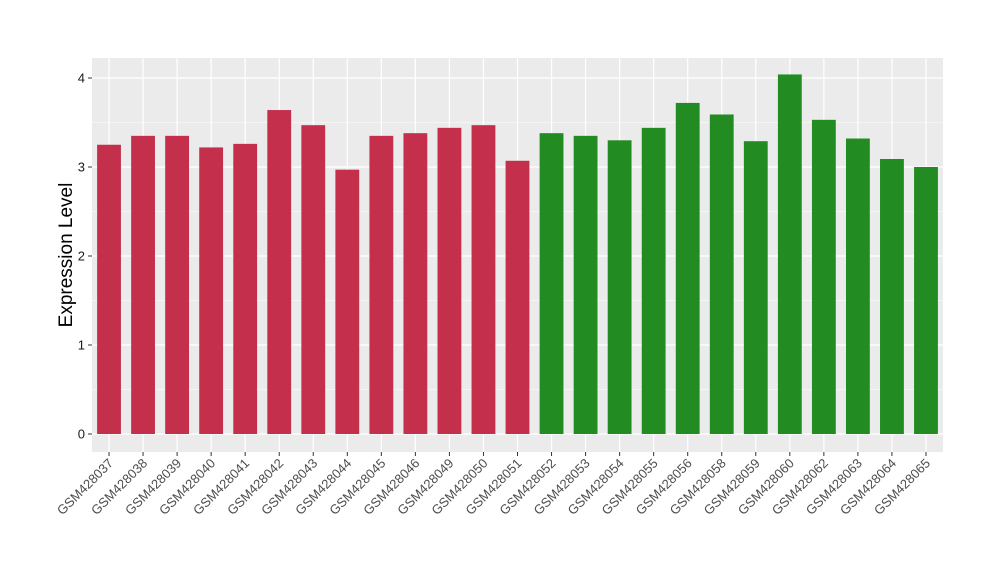 The height and width of the screenshot is (580, 1000). What do you see at coordinates (211, 291) in the screenshot?
I see `bar-GSM428040` at bounding box center [211, 291].